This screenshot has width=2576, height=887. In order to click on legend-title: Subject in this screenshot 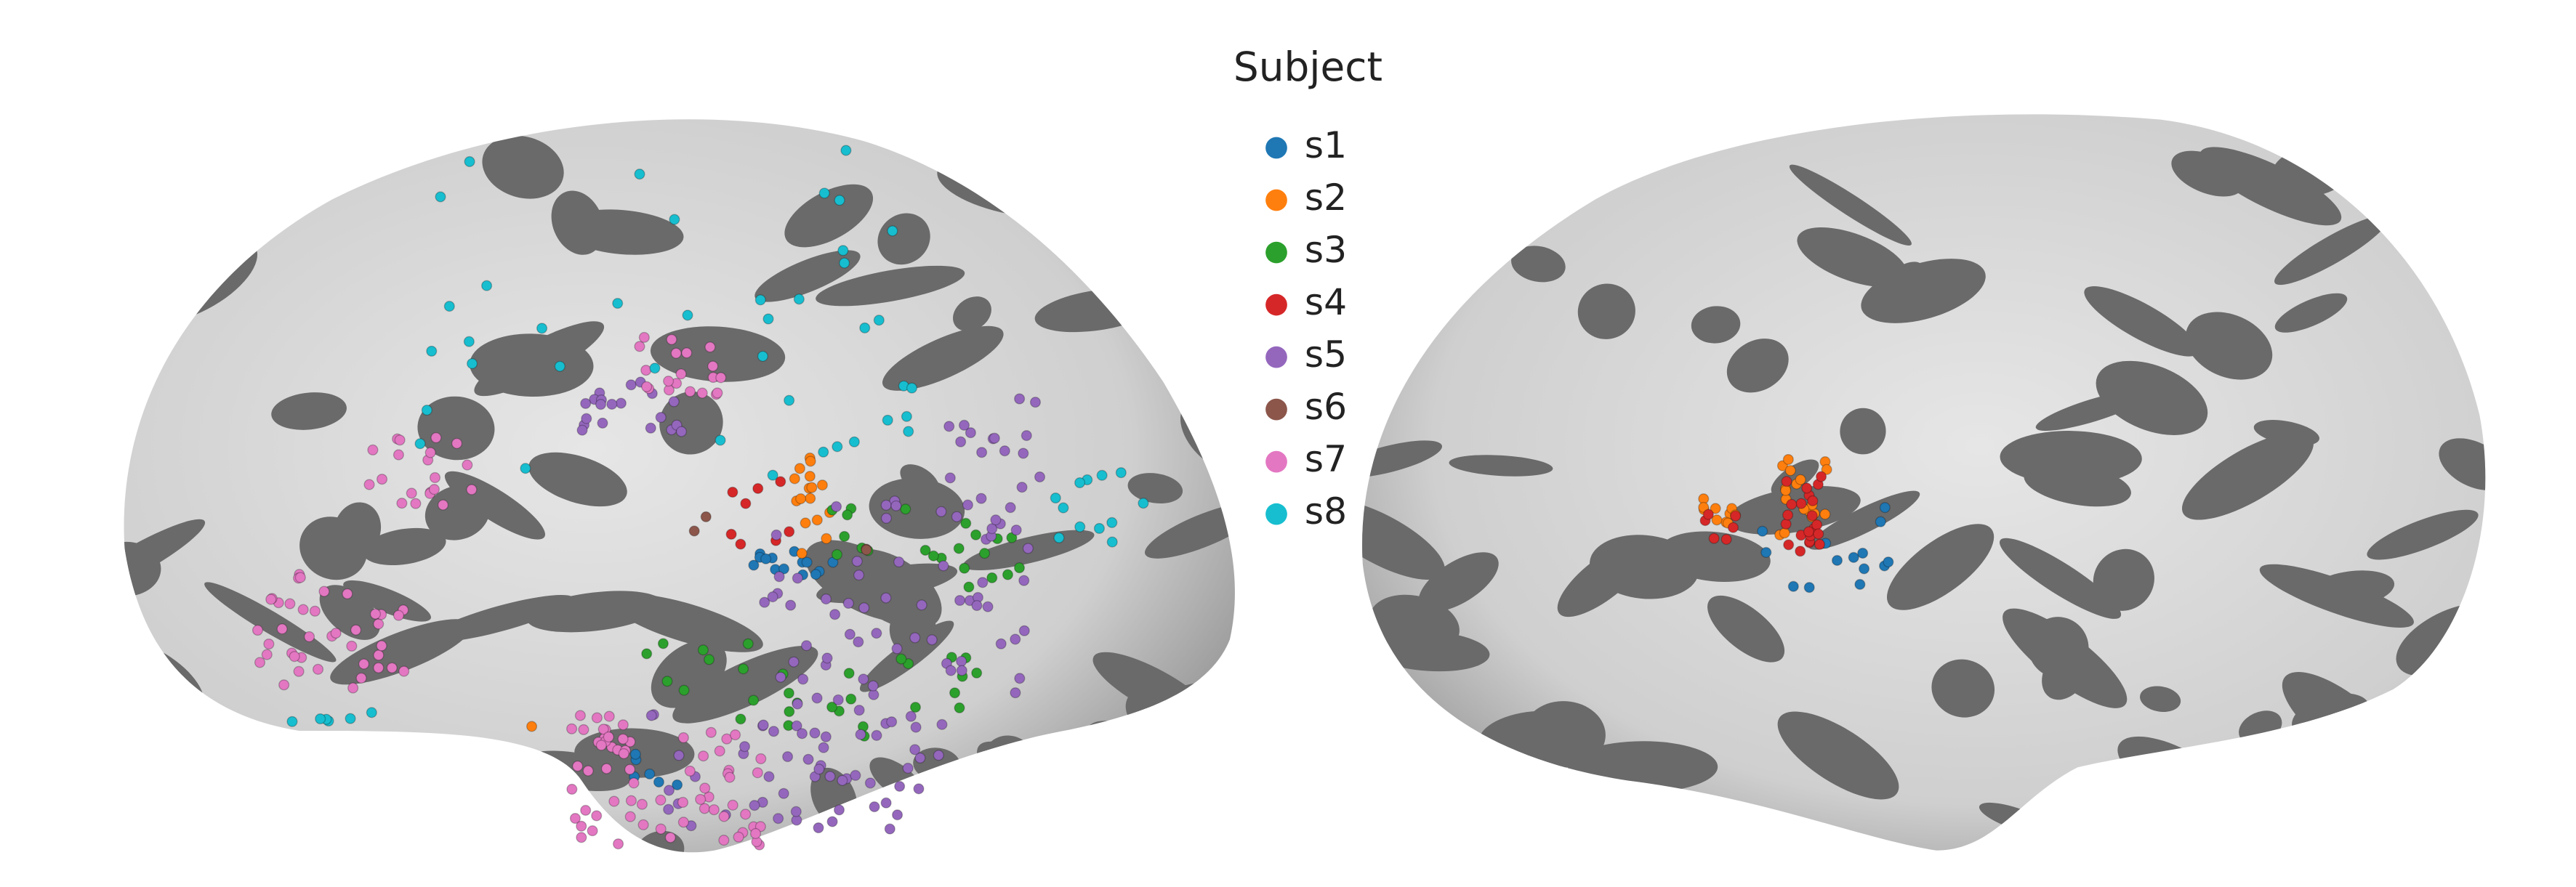, I will do `click(1307, 67)`.